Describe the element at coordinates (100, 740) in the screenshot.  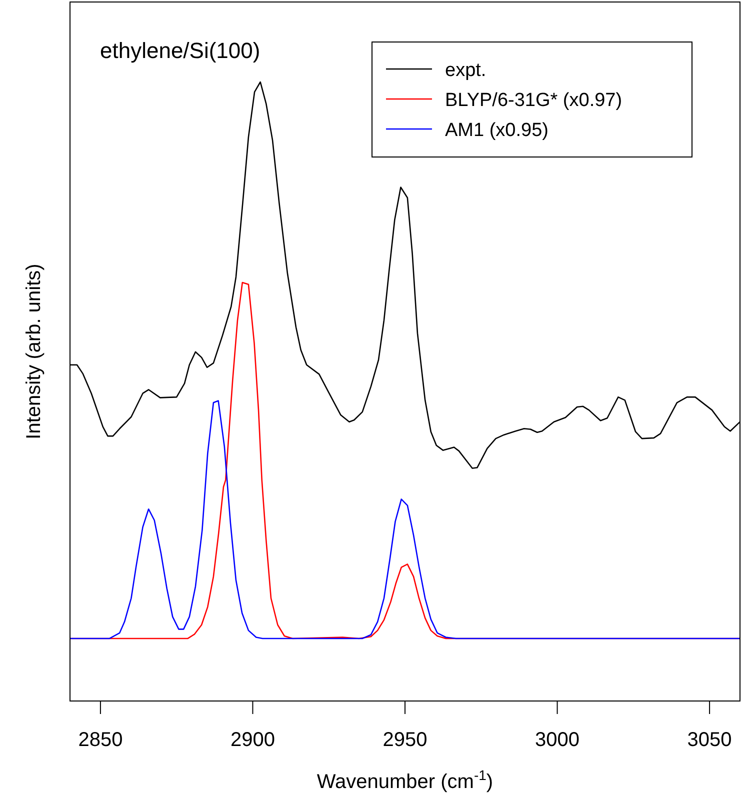
I see `x-tick-label: 2850` at that location.